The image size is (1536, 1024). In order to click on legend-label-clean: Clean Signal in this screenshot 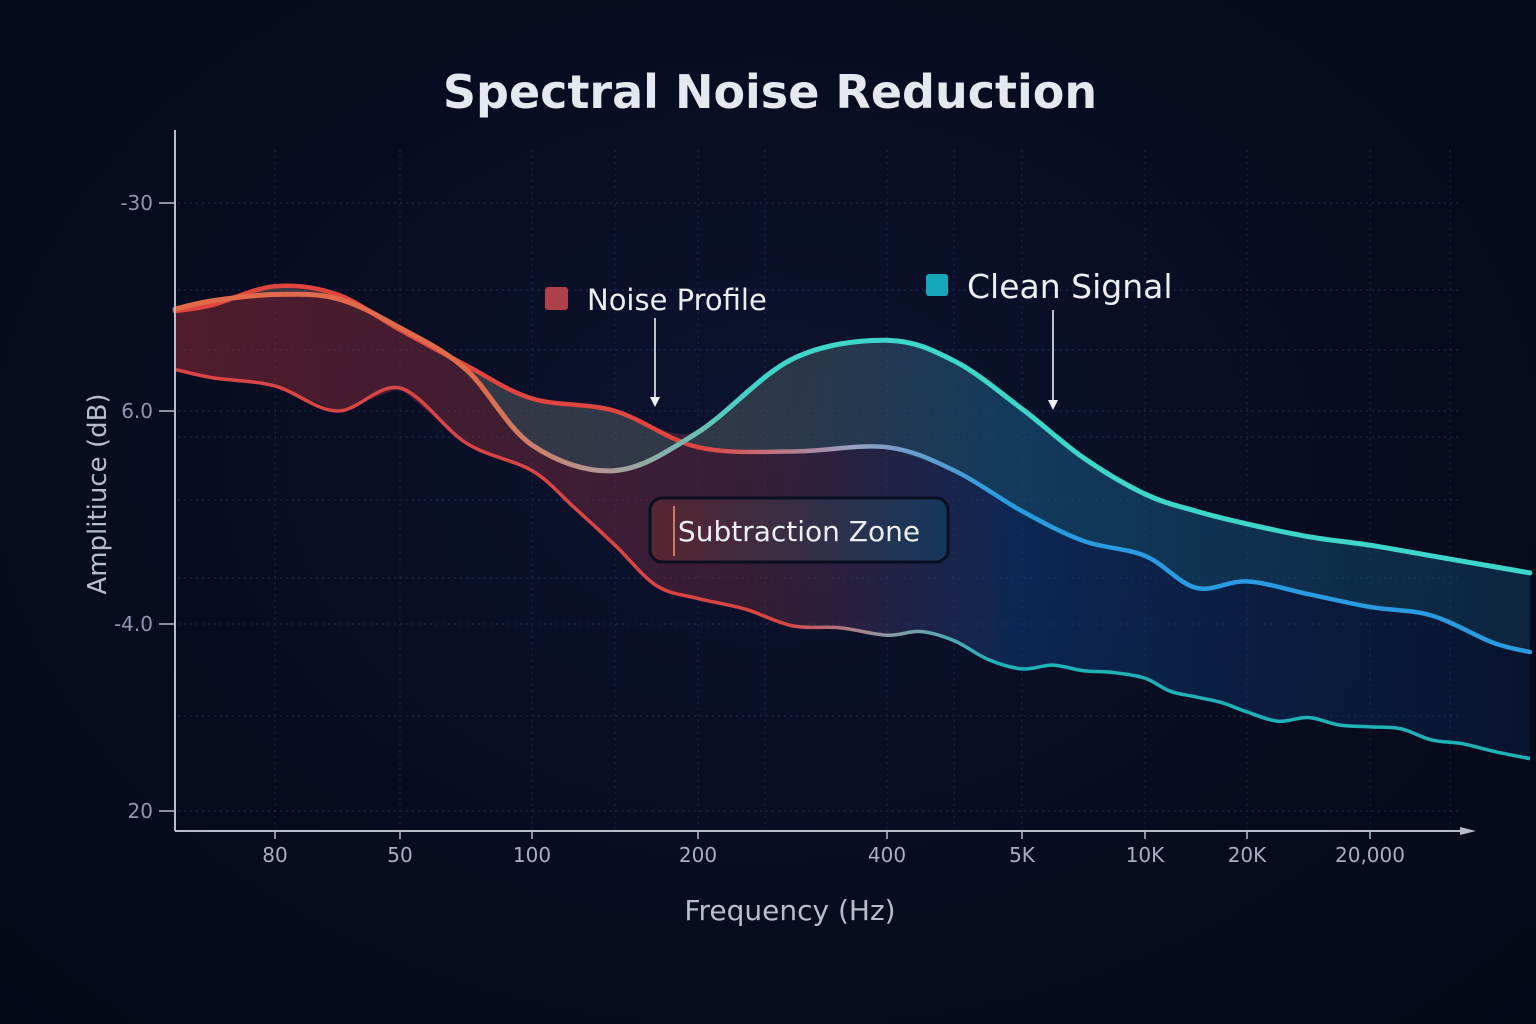, I will do `click(1070, 286)`.